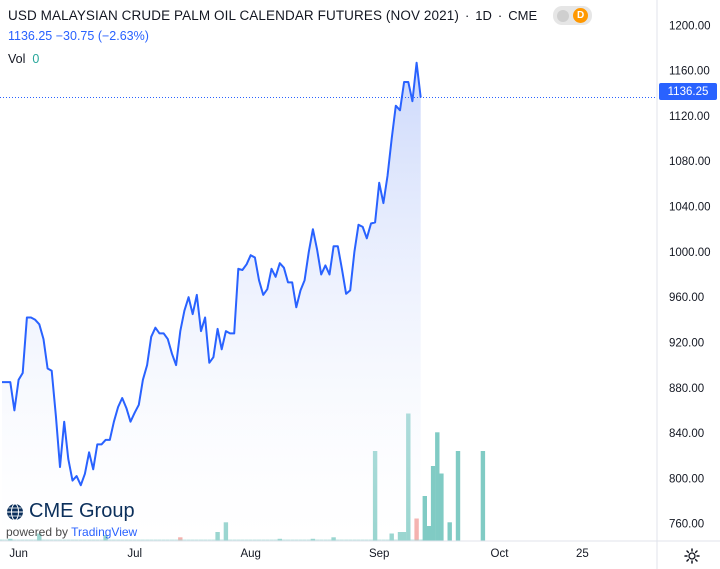  What do you see at coordinates (688, 91) in the screenshot?
I see `last-price-tag: 1136.25` at bounding box center [688, 91].